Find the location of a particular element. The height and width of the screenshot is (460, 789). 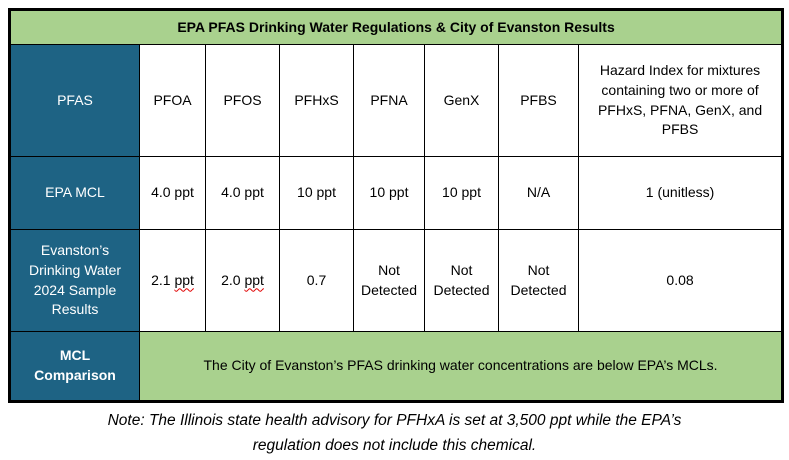

cell-epa-mcl-pfhxs: 10 ppt is located at coordinates (316, 193).